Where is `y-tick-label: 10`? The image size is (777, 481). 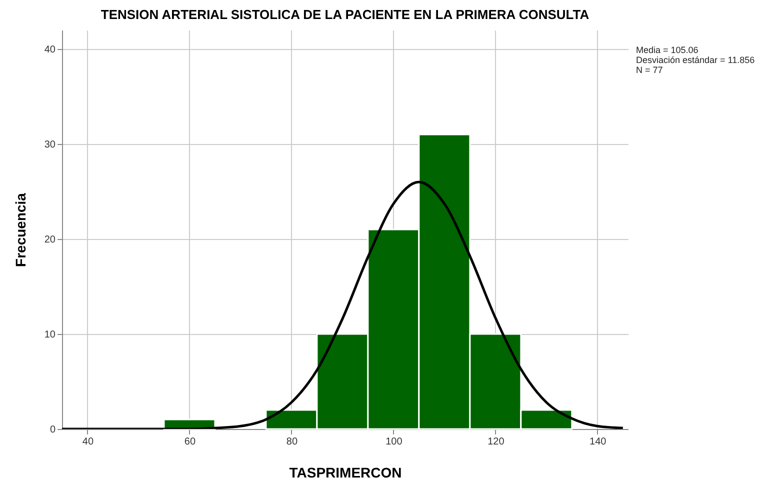 y-tick-label: 10 is located at coordinates (50, 335).